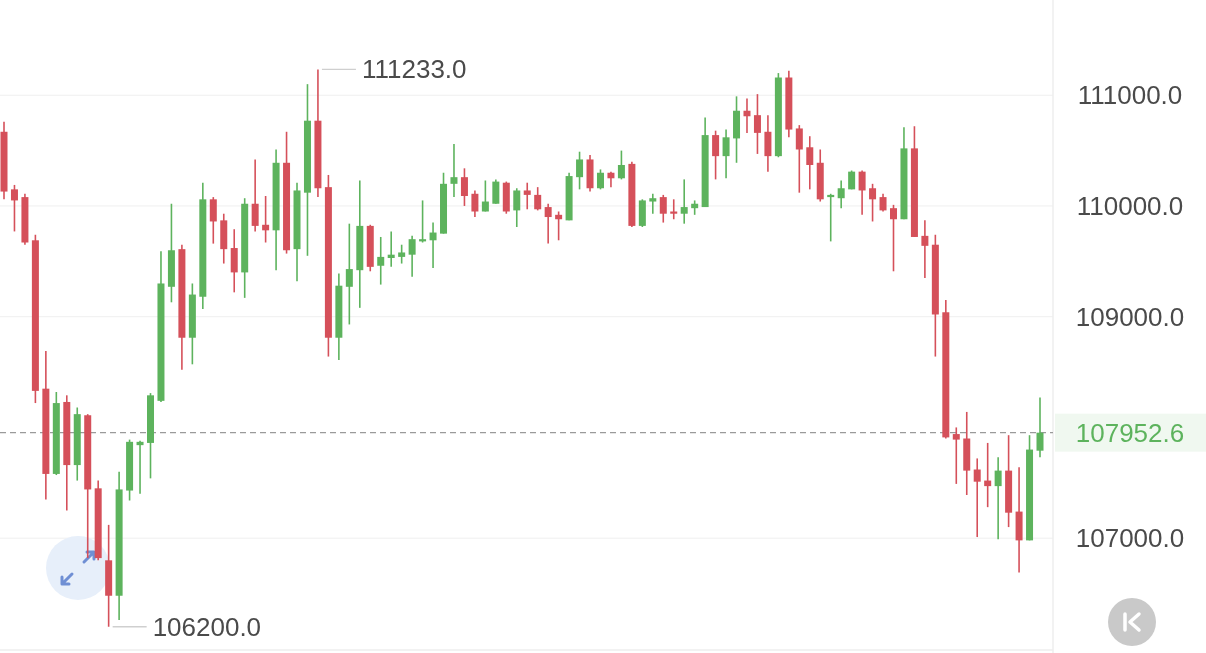 The image size is (1206, 653). Describe the element at coordinates (414, 69) in the screenshot. I see `annotation: 111233.0` at that location.